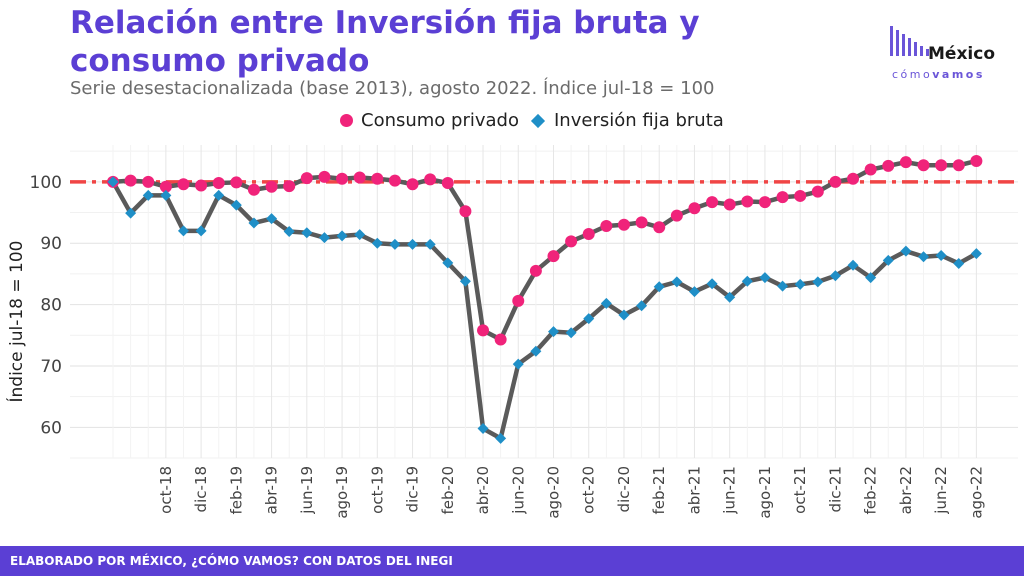  Describe the element at coordinates (448, 490) in the screenshot. I see `x-tick-label: feb-20` at that location.